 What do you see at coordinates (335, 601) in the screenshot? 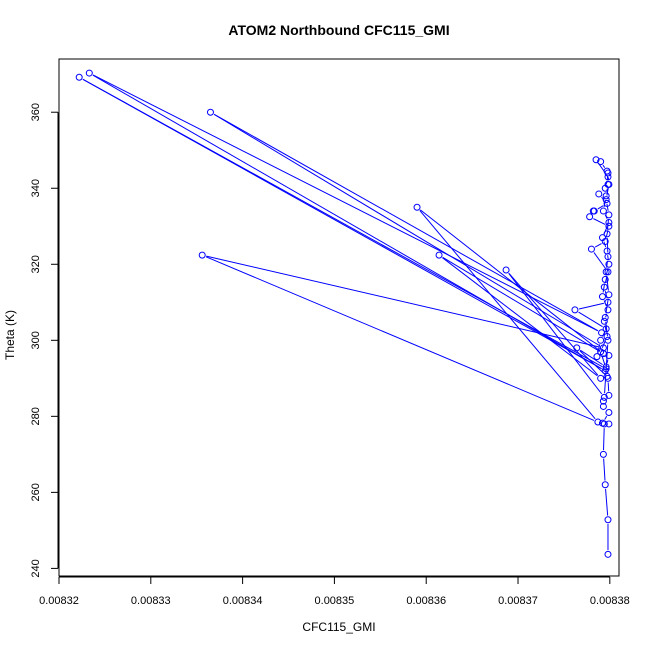
I see `x-tick-label: 0.00835` at bounding box center [335, 601].